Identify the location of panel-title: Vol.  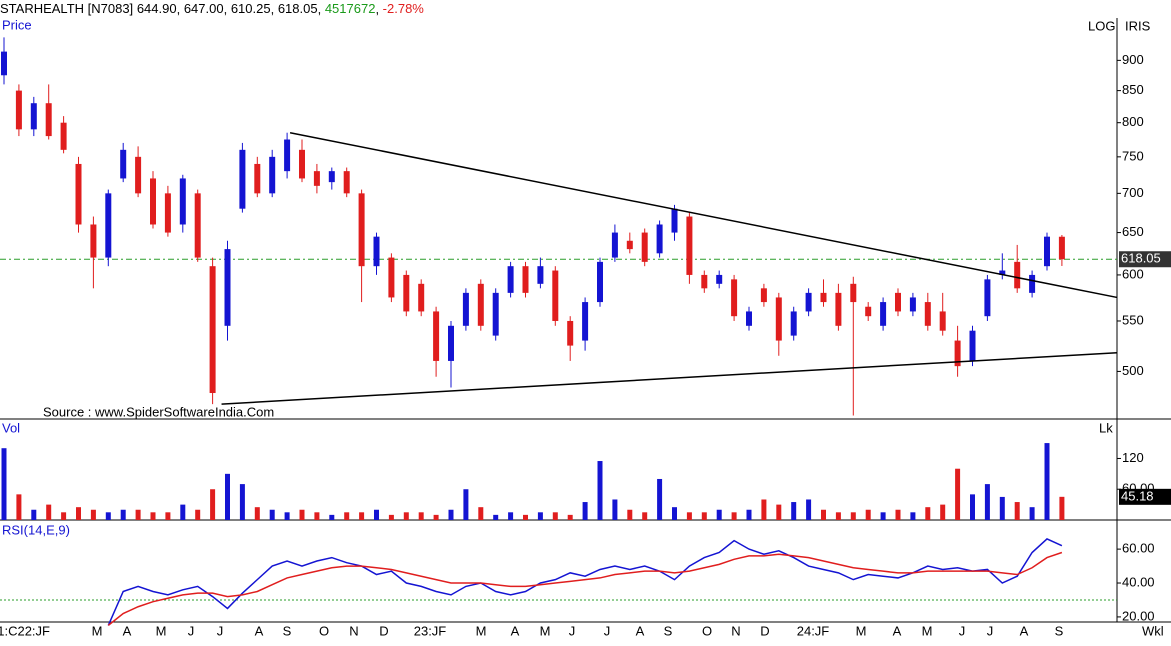
(11, 427).